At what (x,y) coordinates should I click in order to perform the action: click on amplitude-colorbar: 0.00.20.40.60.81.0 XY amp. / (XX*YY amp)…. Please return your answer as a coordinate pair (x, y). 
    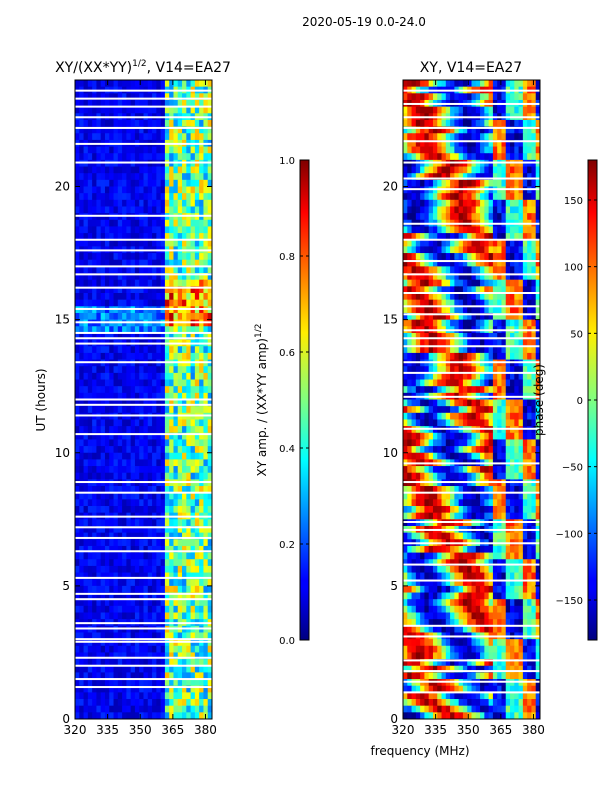
    Looking at the image, I should click on (282, 401).